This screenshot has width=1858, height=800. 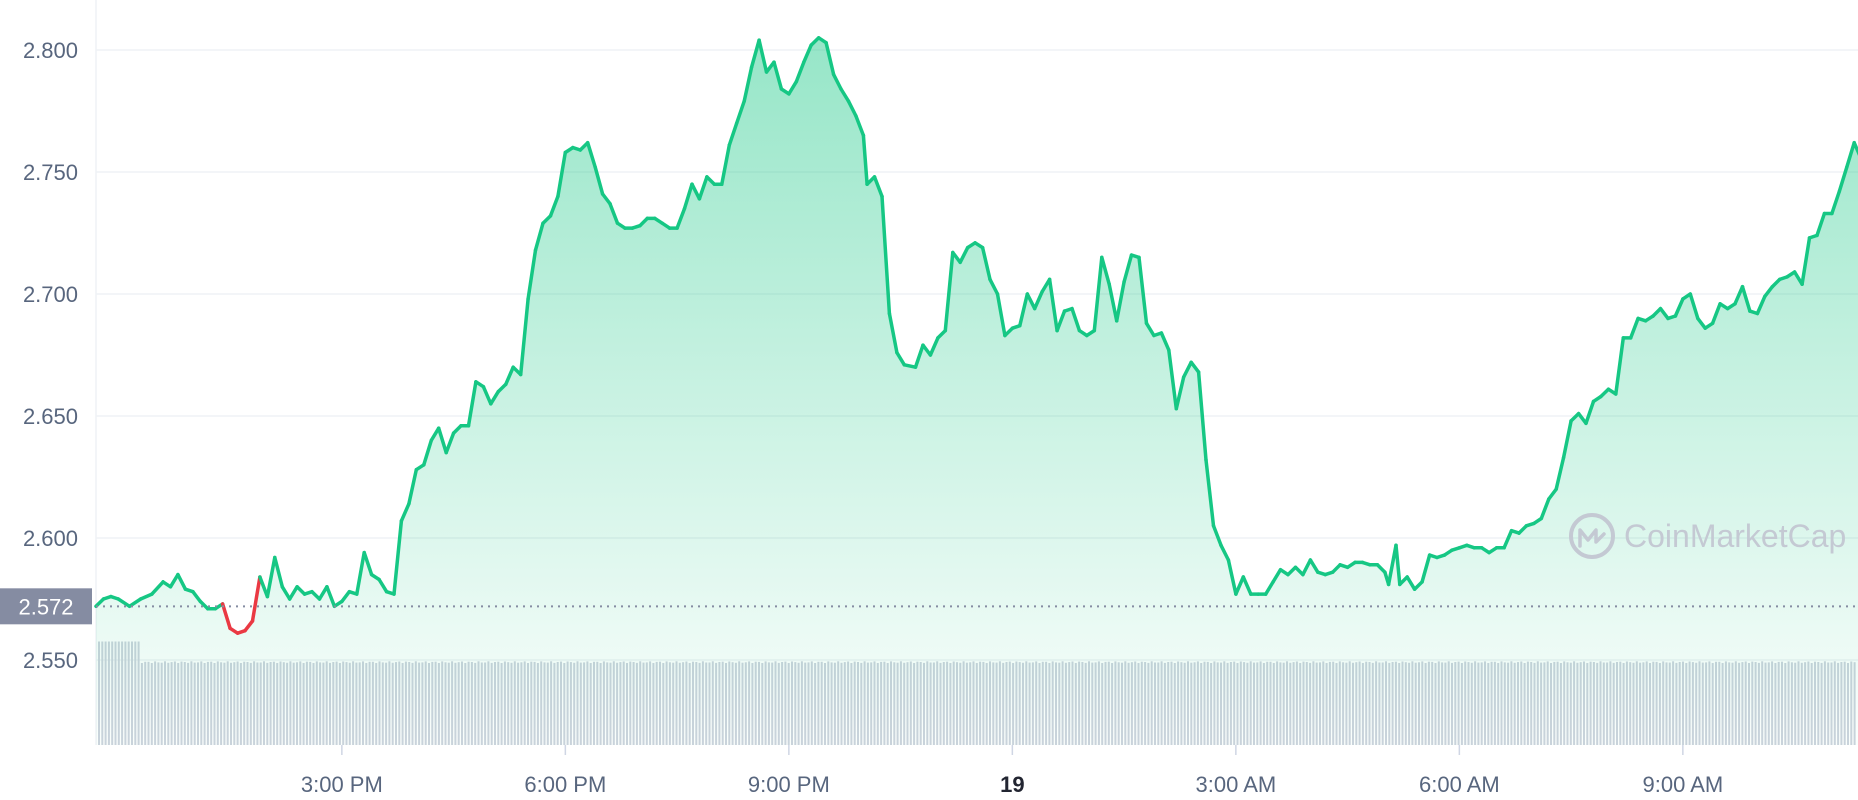 I want to click on y-tick-label-5: 2.550, so click(x=50, y=660).